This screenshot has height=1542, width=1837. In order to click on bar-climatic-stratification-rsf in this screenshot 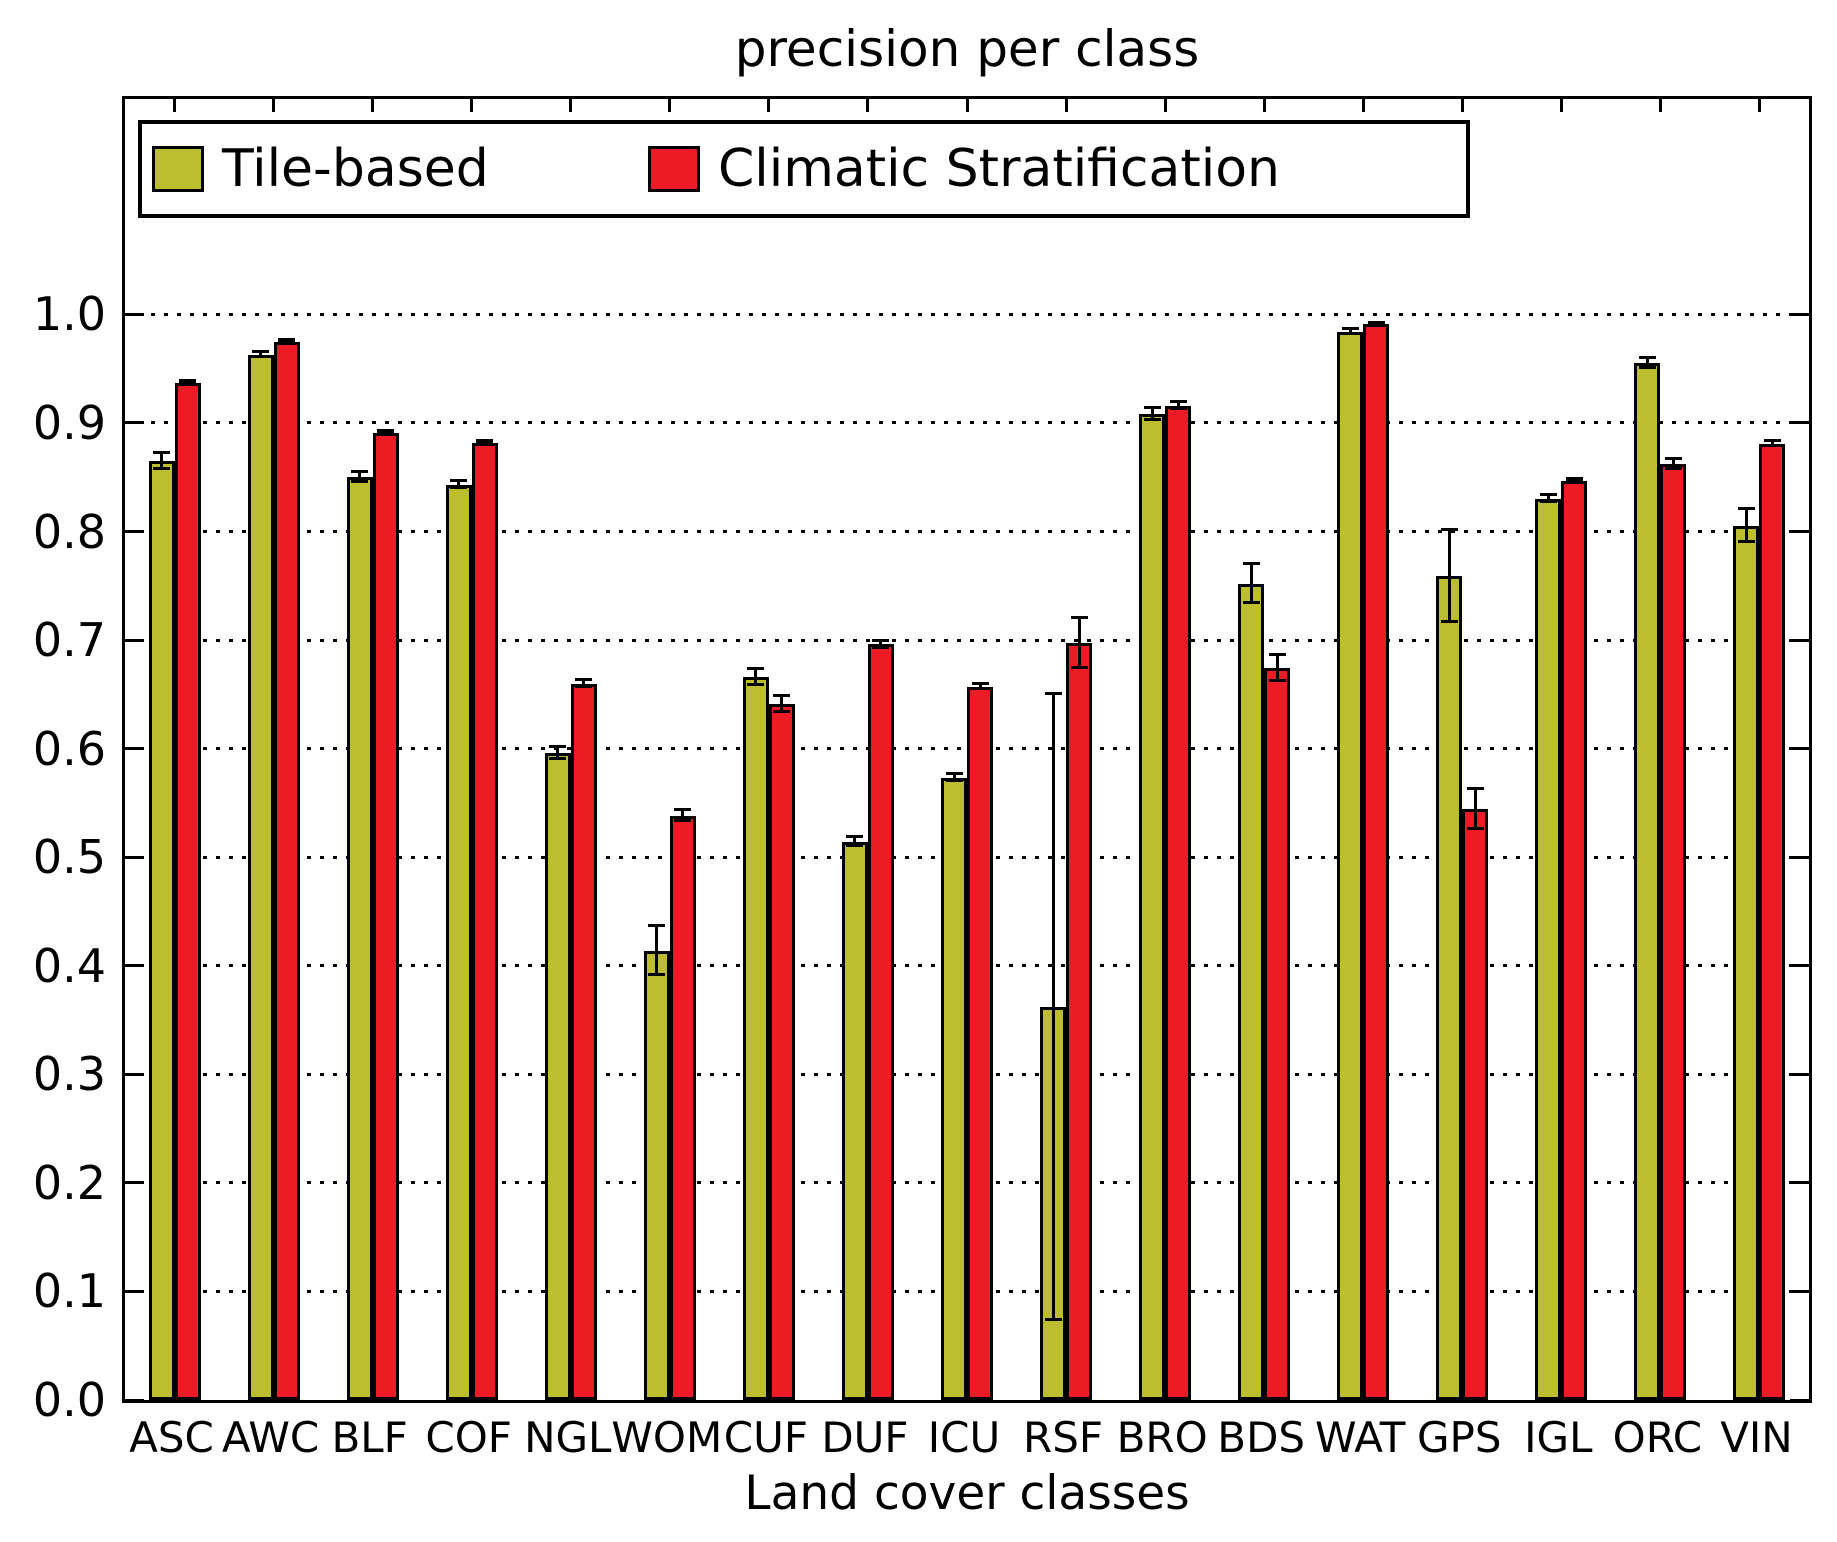, I will do `click(1079, 1021)`.